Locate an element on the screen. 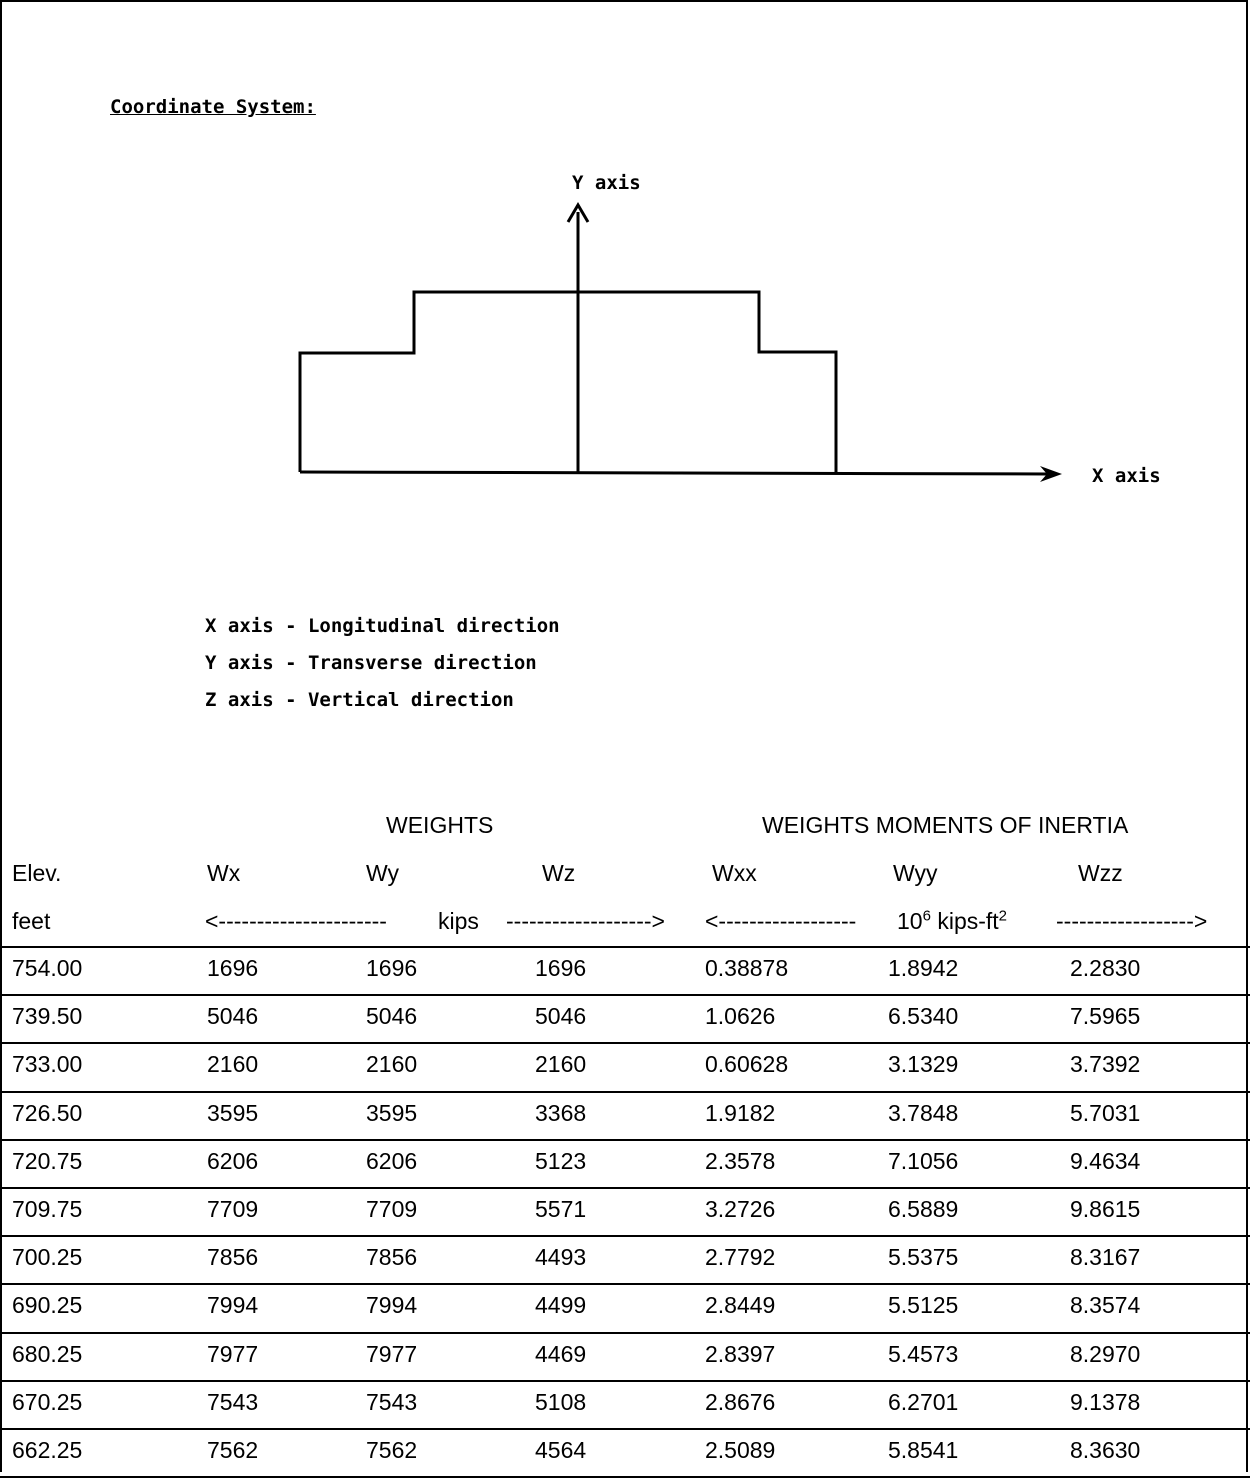 This screenshot has width=1250, height=1478. cell-wyy: 3.1329 is located at coordinates (923, 1064).